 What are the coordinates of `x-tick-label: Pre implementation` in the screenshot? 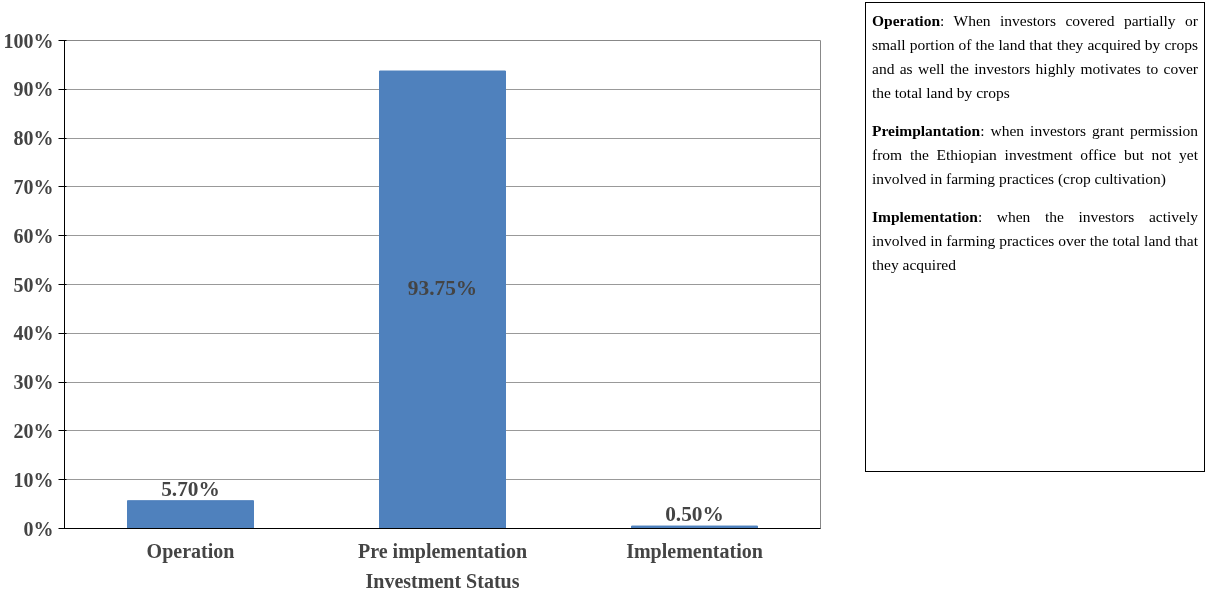 It's located at (442, 551).